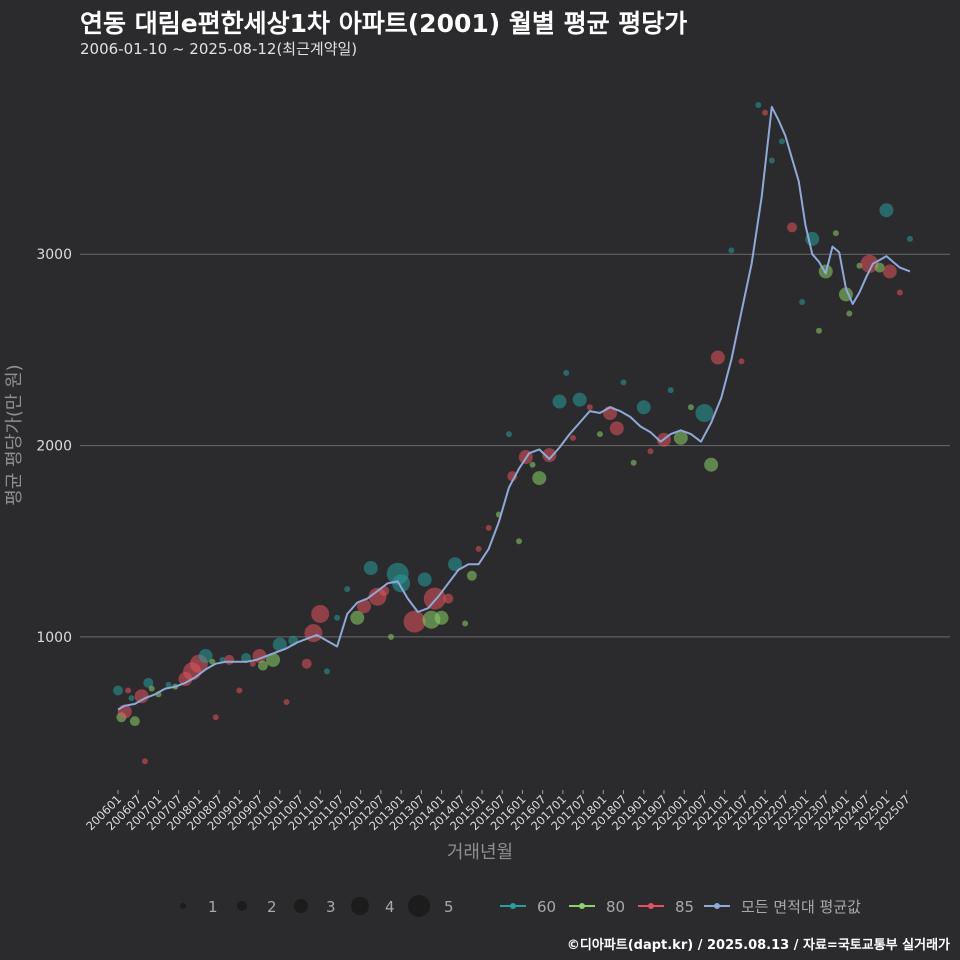  What do you see at coordinates (480, 852) in the screenshot?
I see `x-axis-title: 거래년월` at bounding box center [480, 852].